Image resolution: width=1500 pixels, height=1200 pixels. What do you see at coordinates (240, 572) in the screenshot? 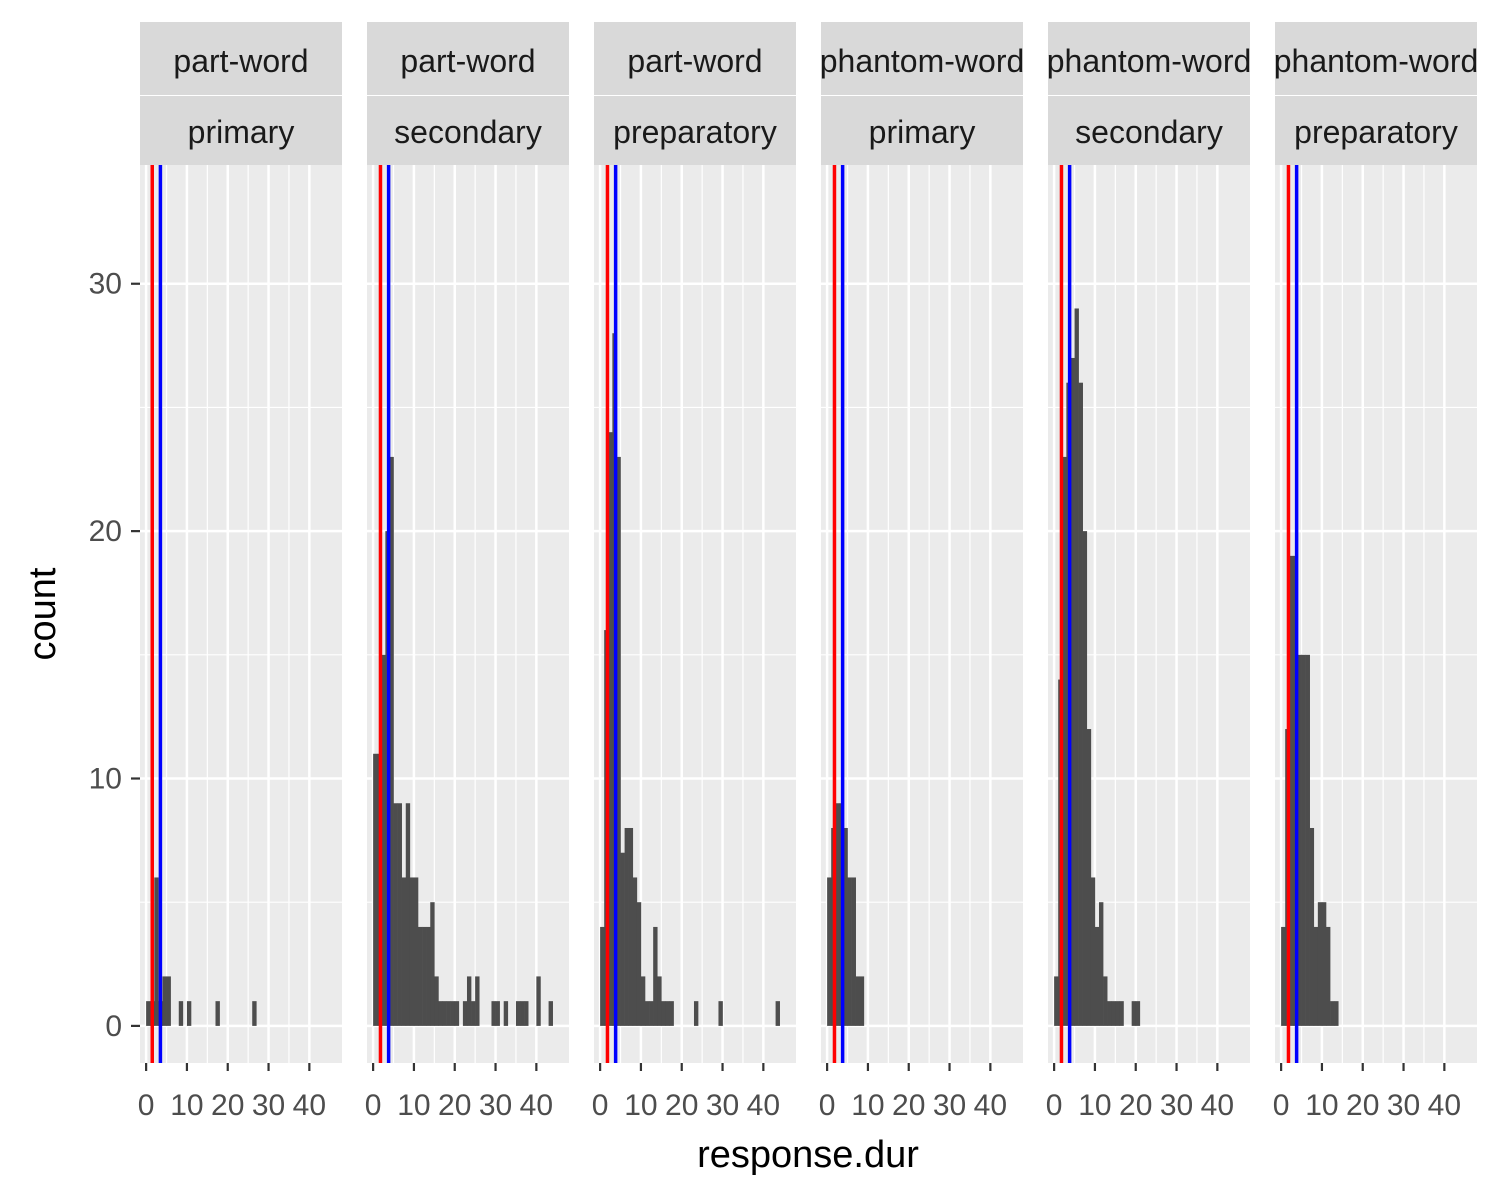
I see `facet-panel: part-word primary 0 10 20 30 40` at bounding box center [240, 572].